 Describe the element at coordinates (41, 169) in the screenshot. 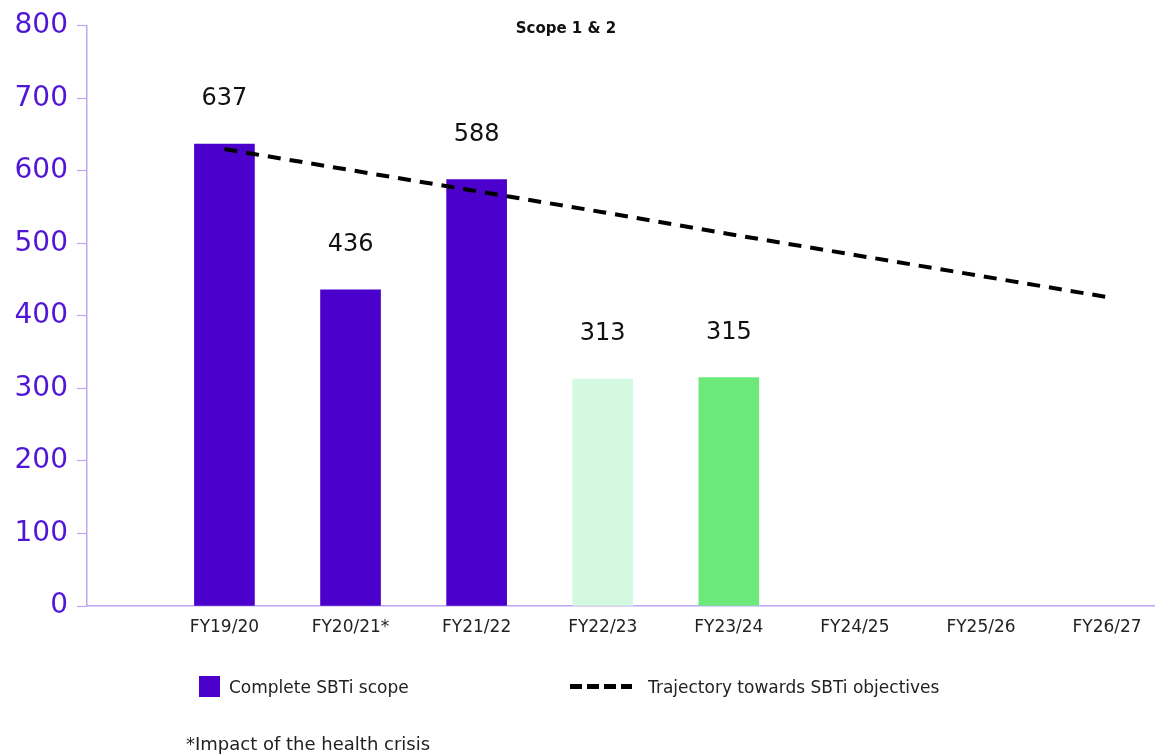

I see `y-tick-label: 600` at that location.